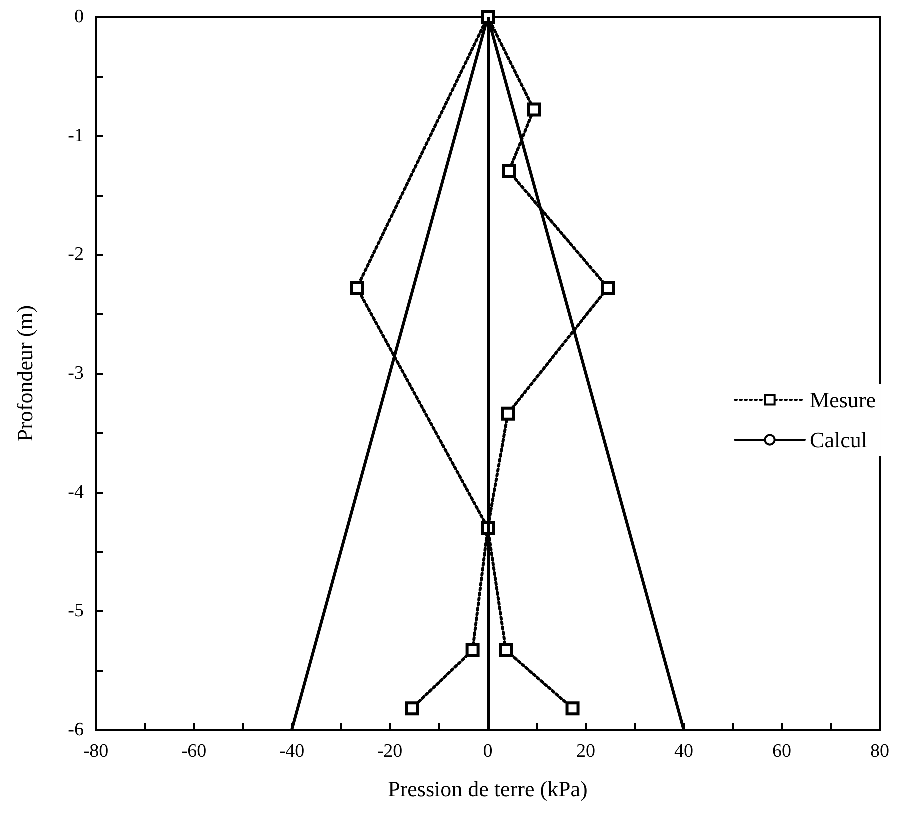 Image resolution: width=901 pixels, height=840 pixels. What do you see at coordinates (96, 751) in the screenshot?
I see `x-tick-label: -80` at bounding box center [96, 751].